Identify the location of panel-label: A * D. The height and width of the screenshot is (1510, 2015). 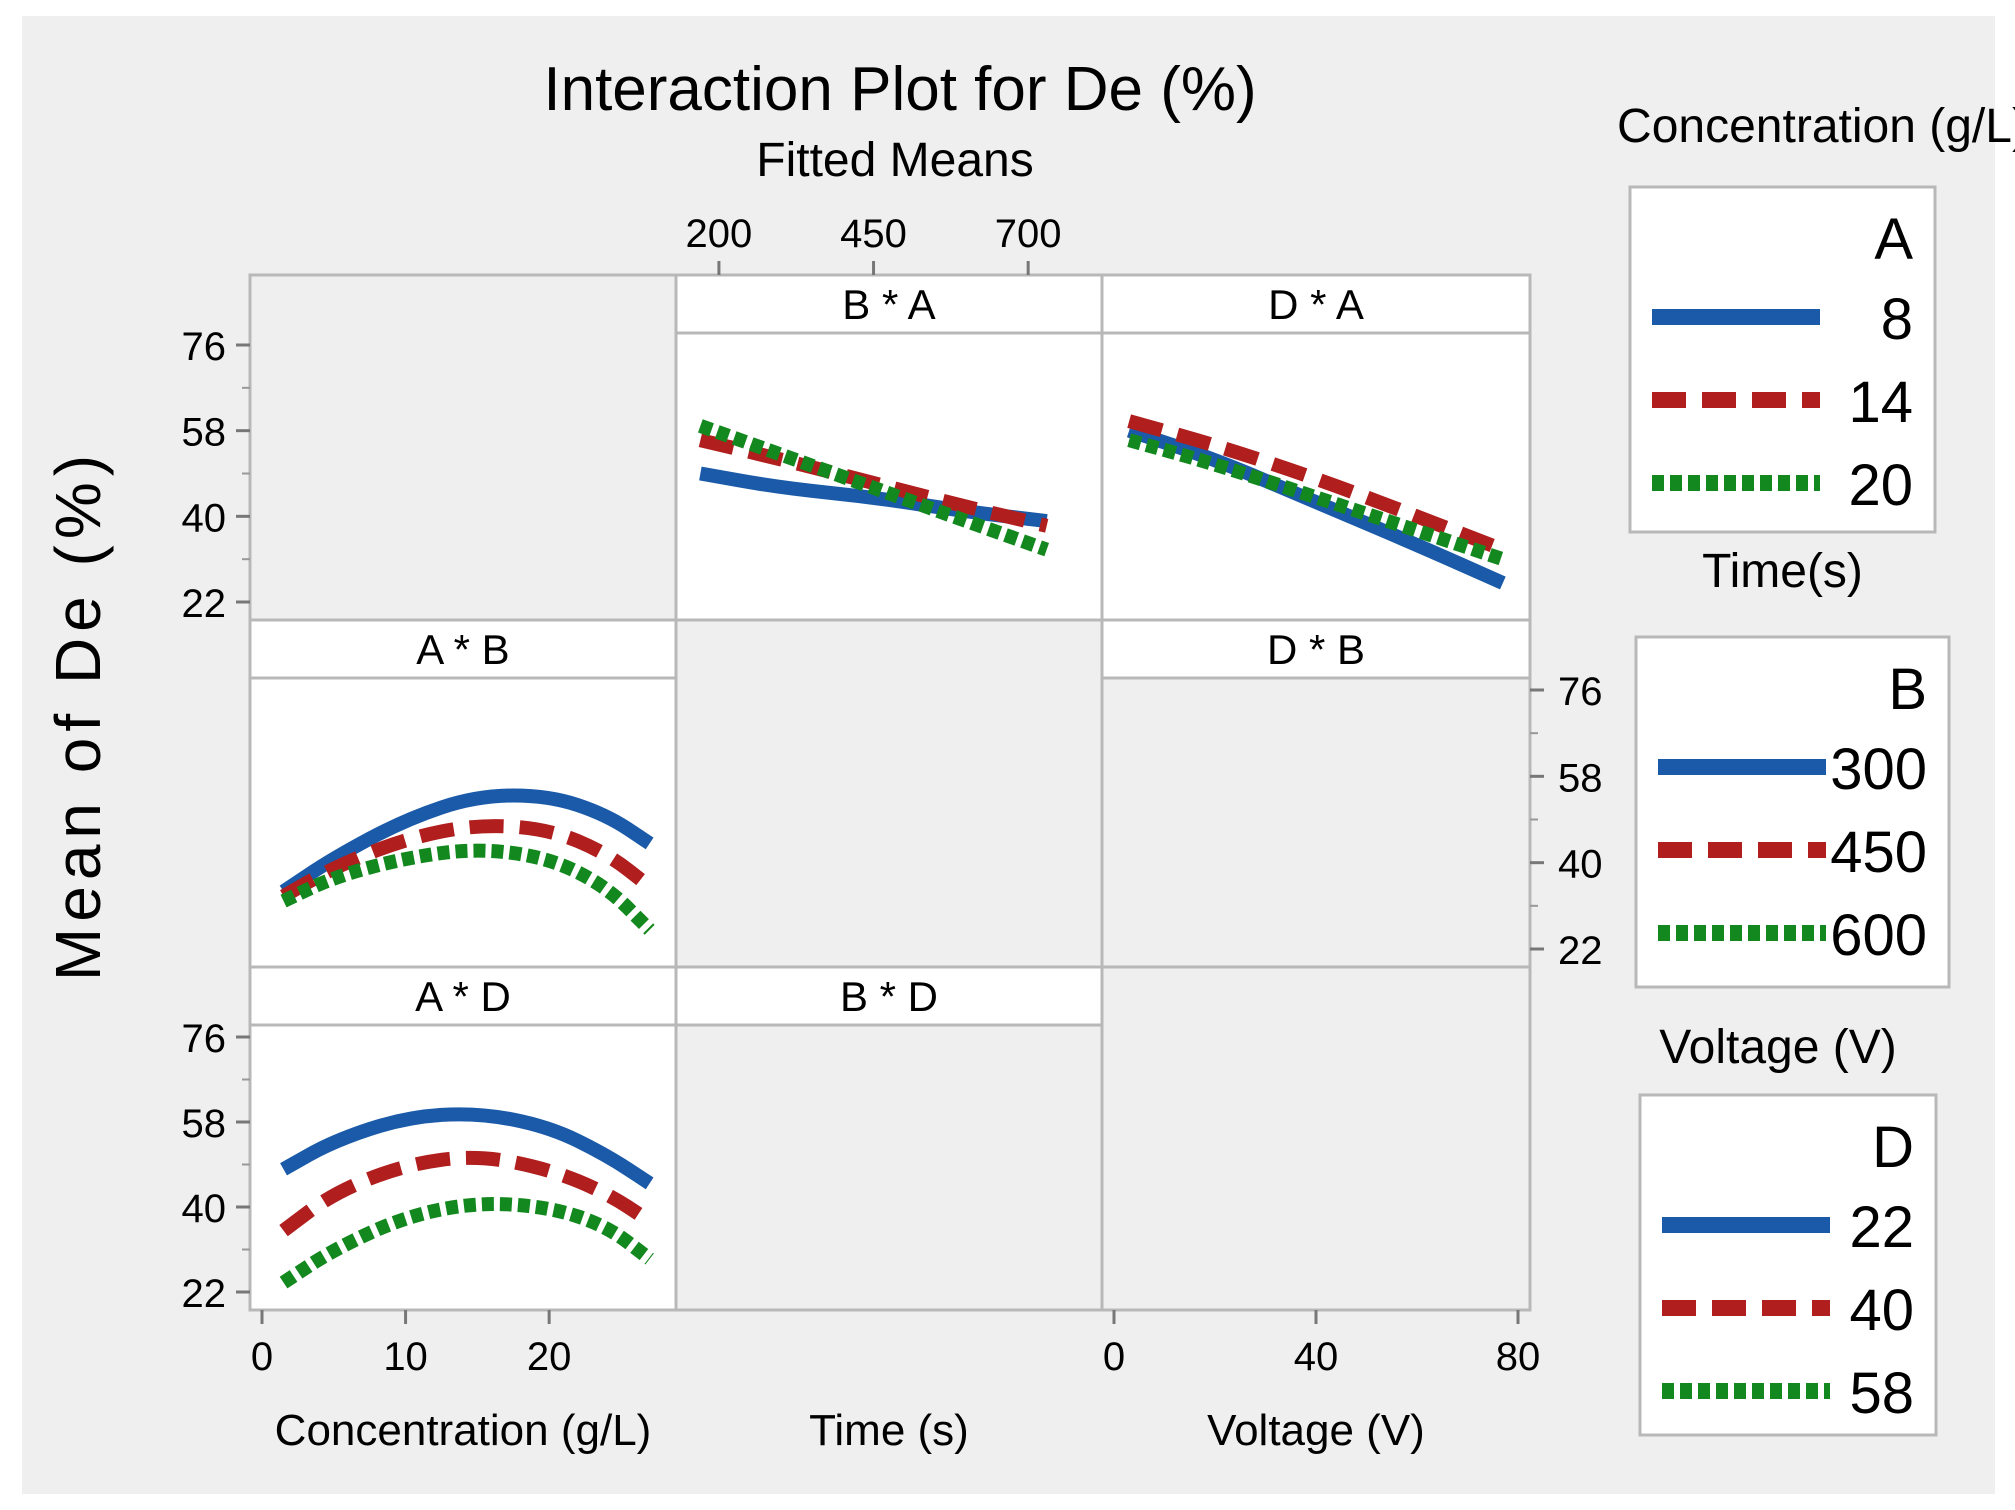
(463, 996).